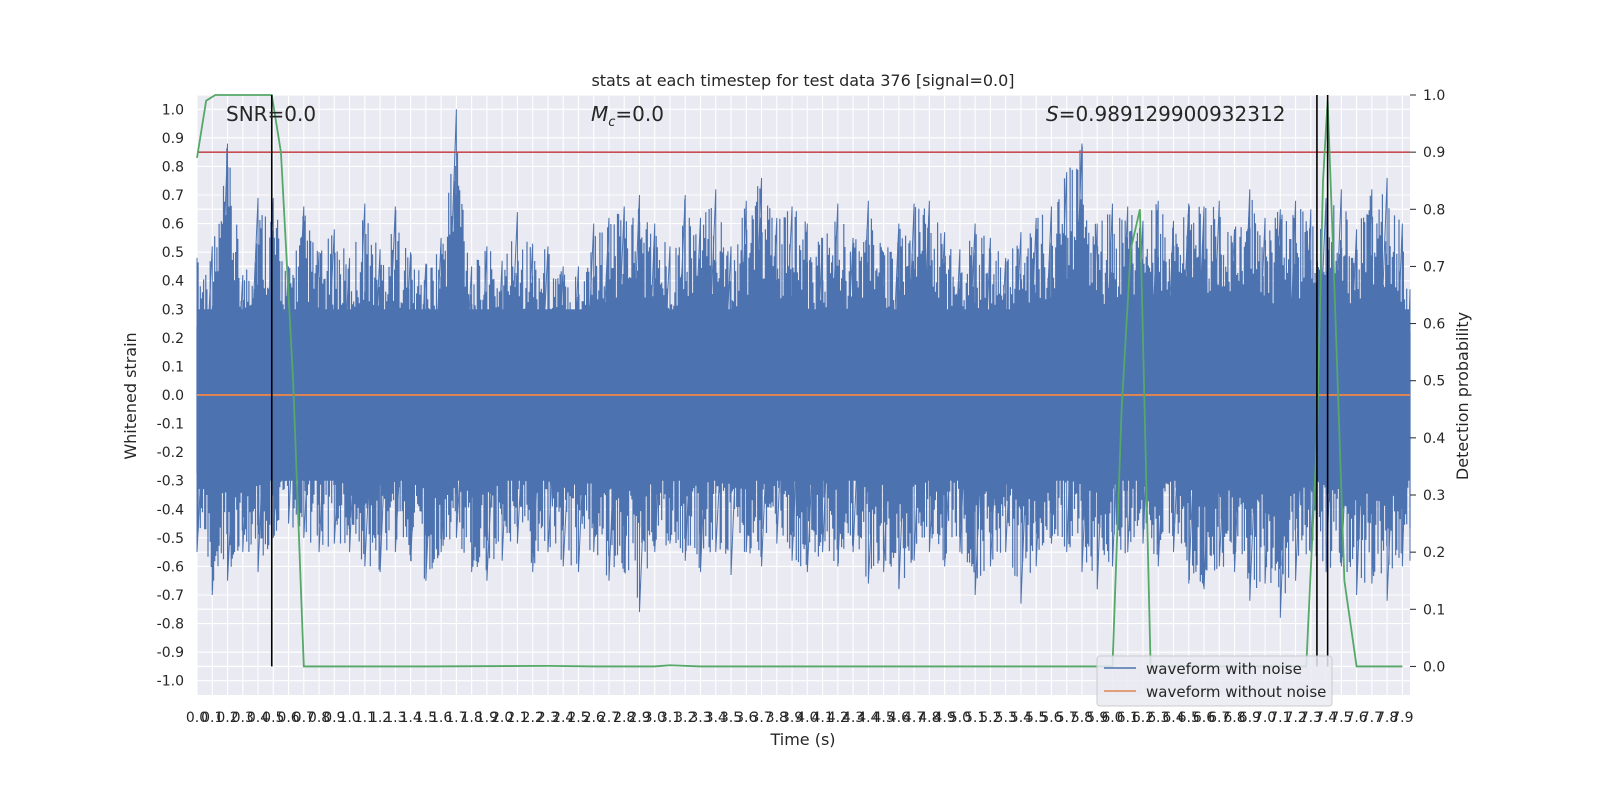 This screenshot has width=1600, height=800. Describe the element at coordinates (548, 718) in the screenshot. I see `x-tick-label: 2.3` at that location.